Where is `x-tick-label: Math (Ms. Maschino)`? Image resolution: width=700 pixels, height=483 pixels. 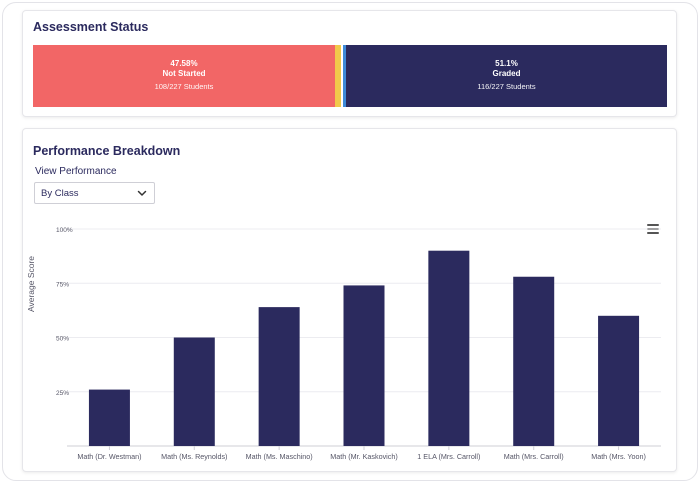 x-tick-label: Math (Ms. Maschino) is located at coordinates (279, 456).